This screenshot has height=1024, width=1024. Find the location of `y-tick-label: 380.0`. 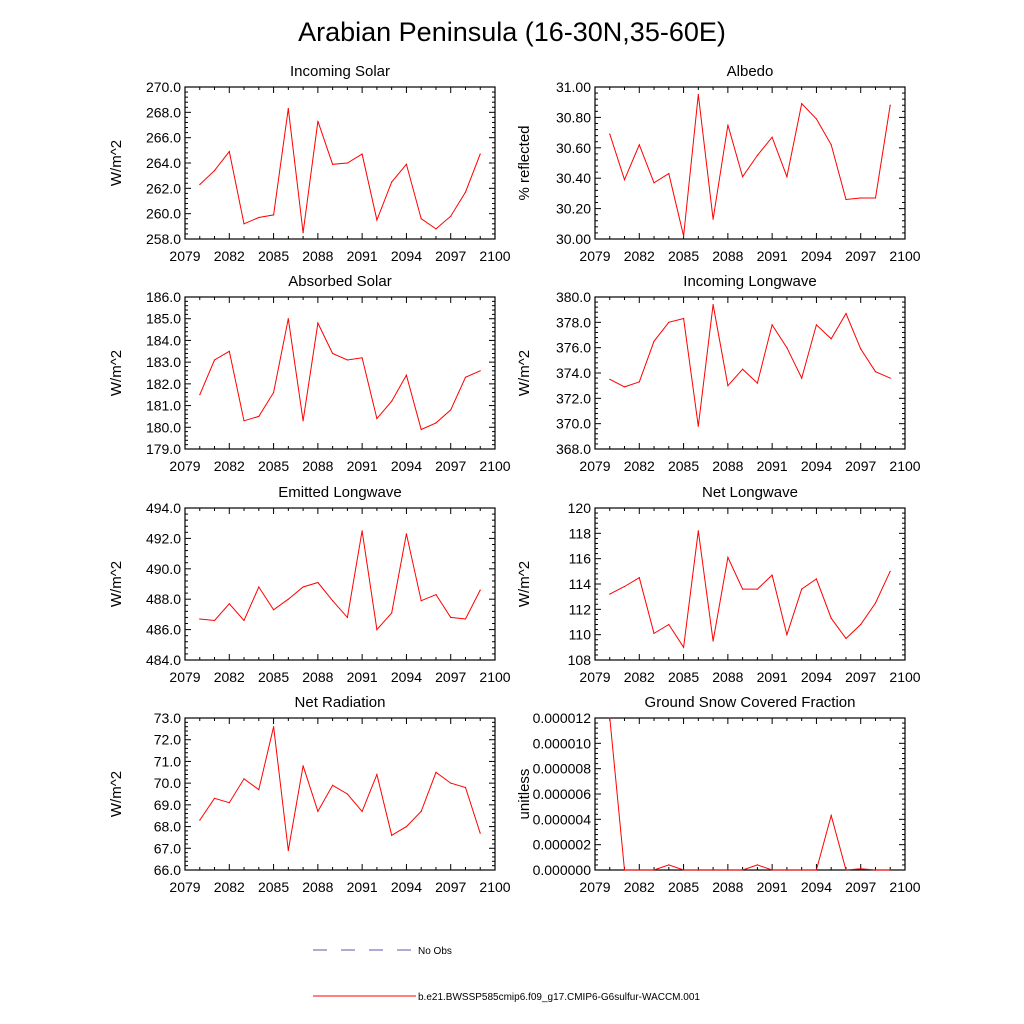

y-tick-label: 380.0 is located at coordinates (573, 297).